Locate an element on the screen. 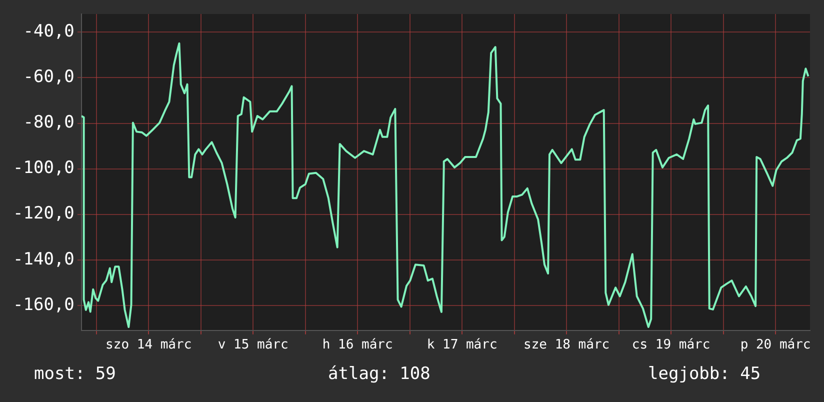  x-tick-label: p 20 márc is located at coordinates (775, 345).